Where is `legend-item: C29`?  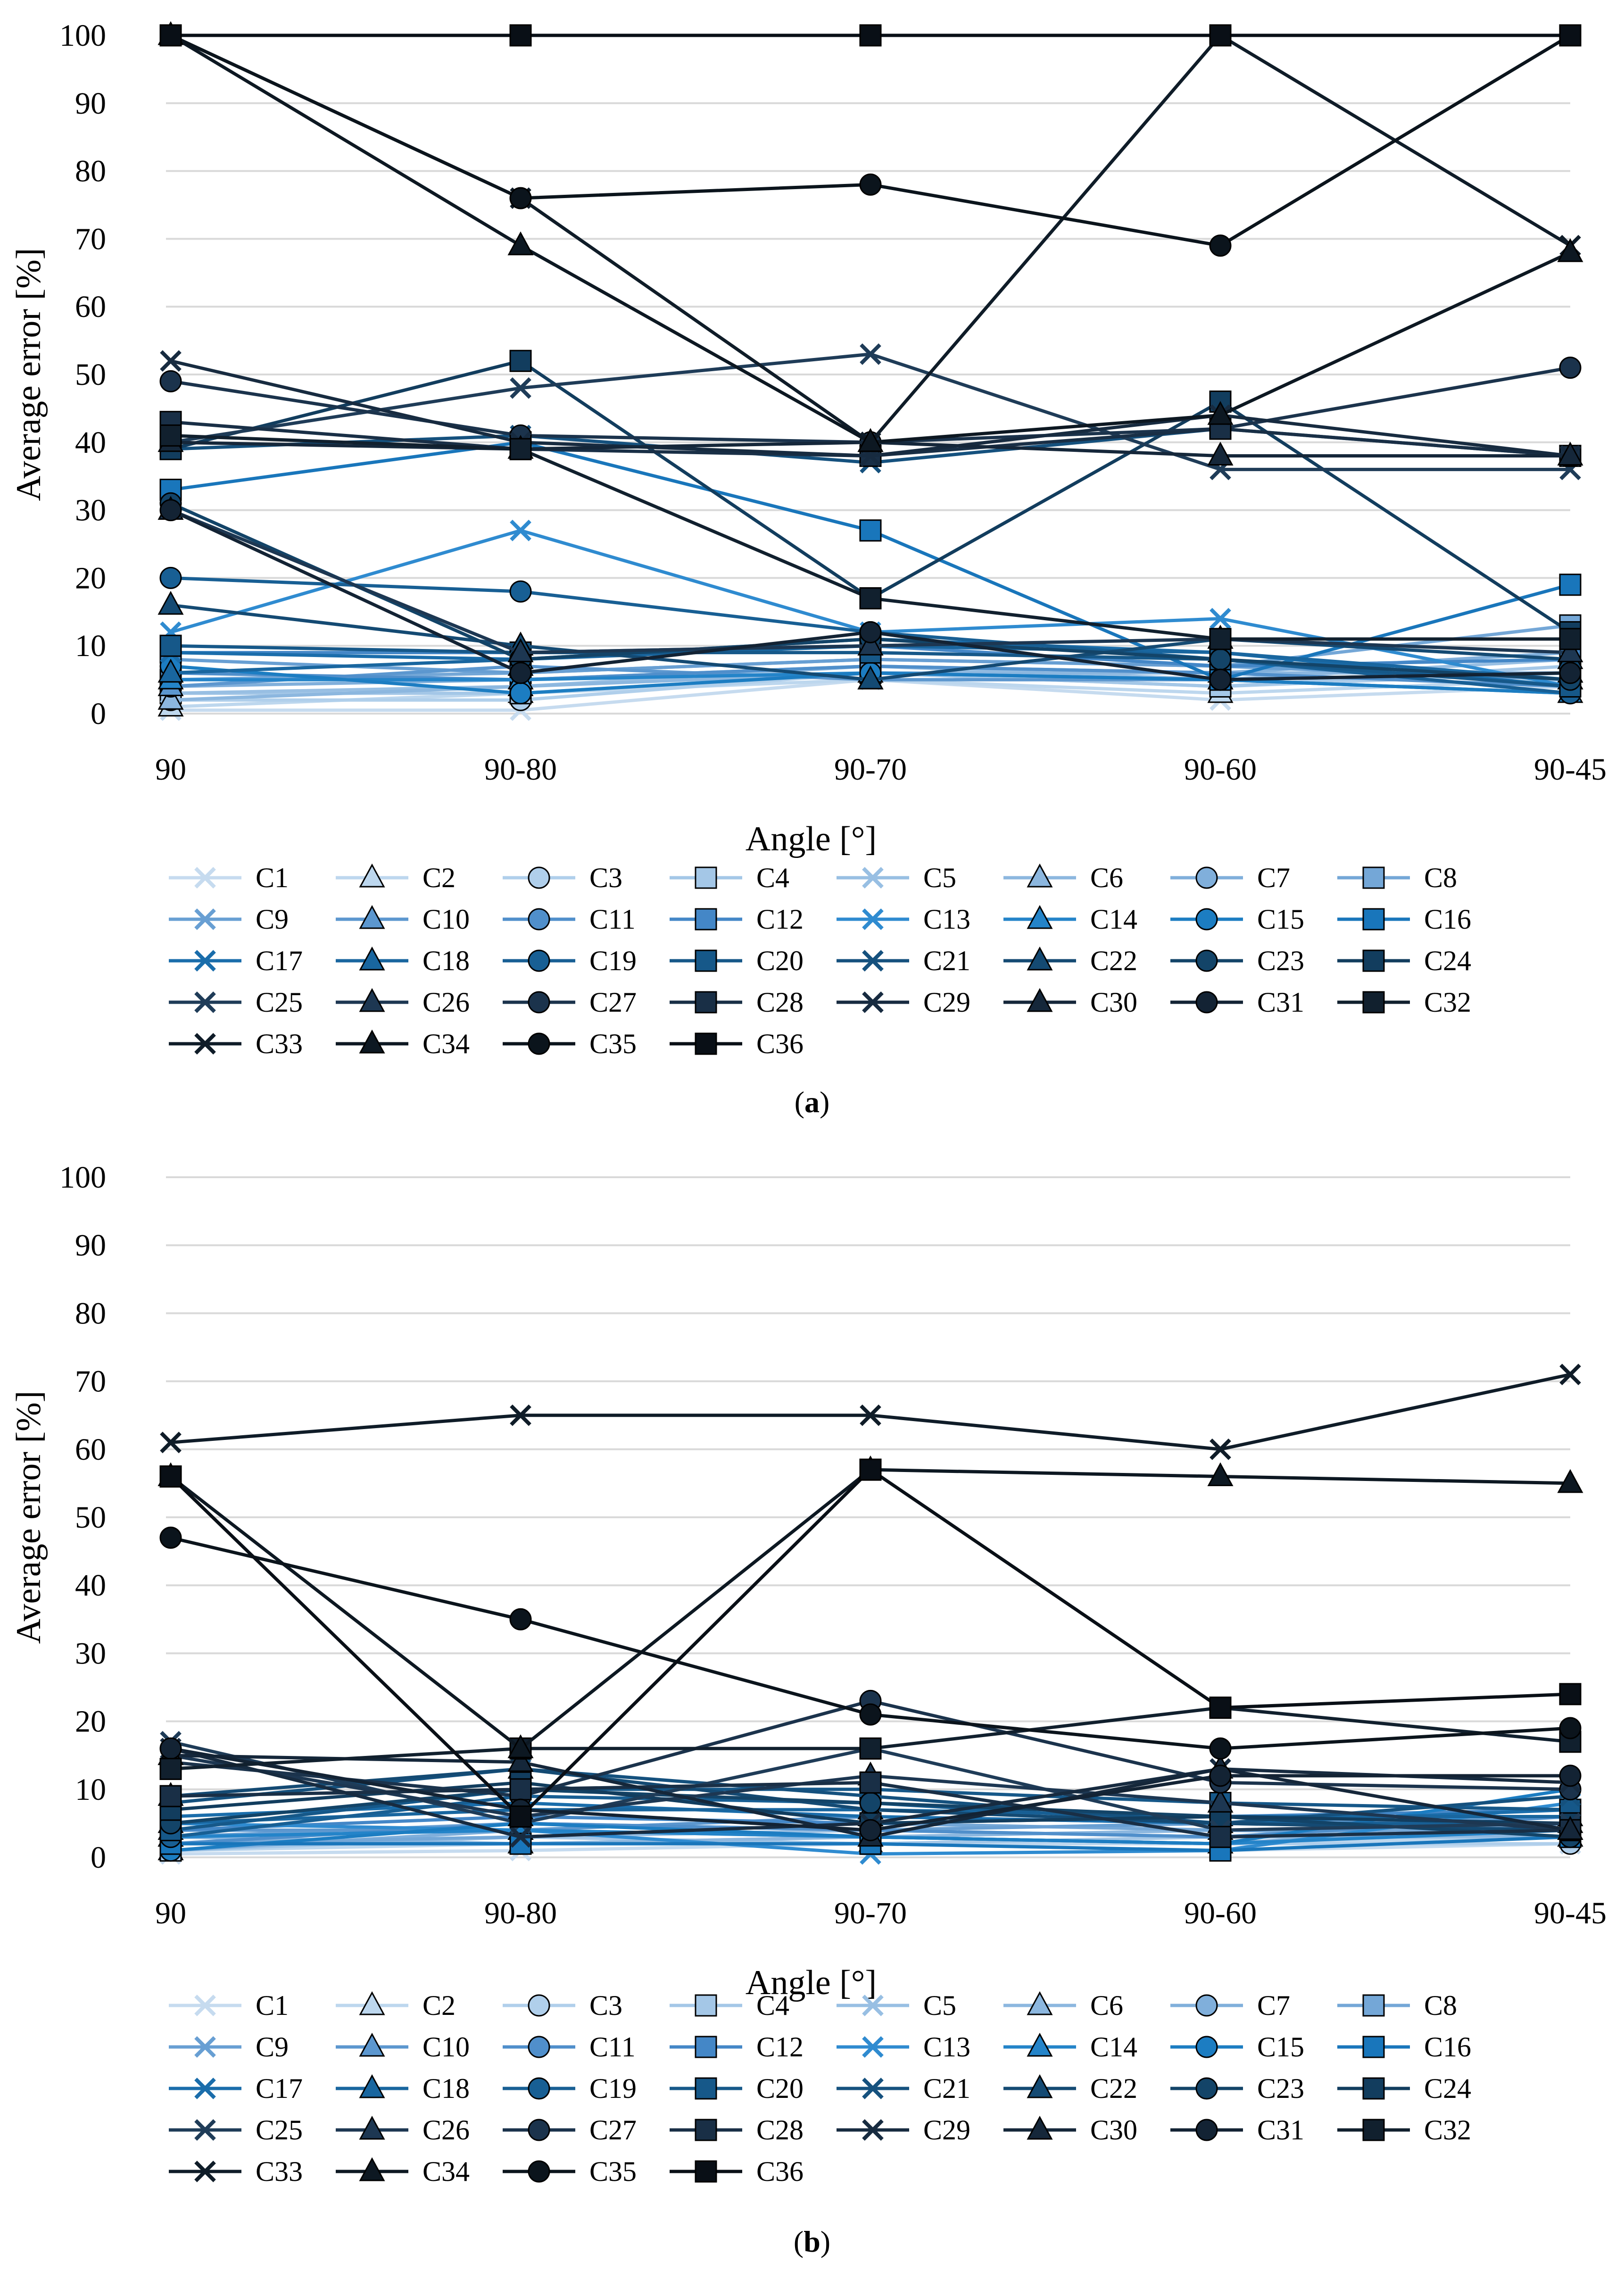
legend-item: C29 is located at coordinates (916, 1002).